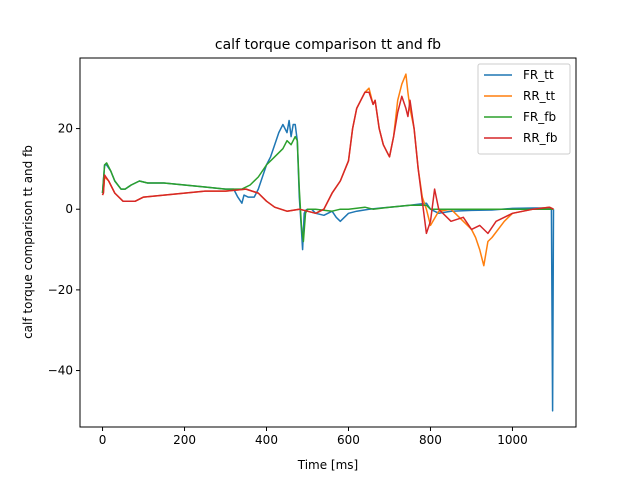  Describe the element at coordinates (328, 45) in the screenshot. I see `chart-title: calf torque comparison tt and fb` at that location.